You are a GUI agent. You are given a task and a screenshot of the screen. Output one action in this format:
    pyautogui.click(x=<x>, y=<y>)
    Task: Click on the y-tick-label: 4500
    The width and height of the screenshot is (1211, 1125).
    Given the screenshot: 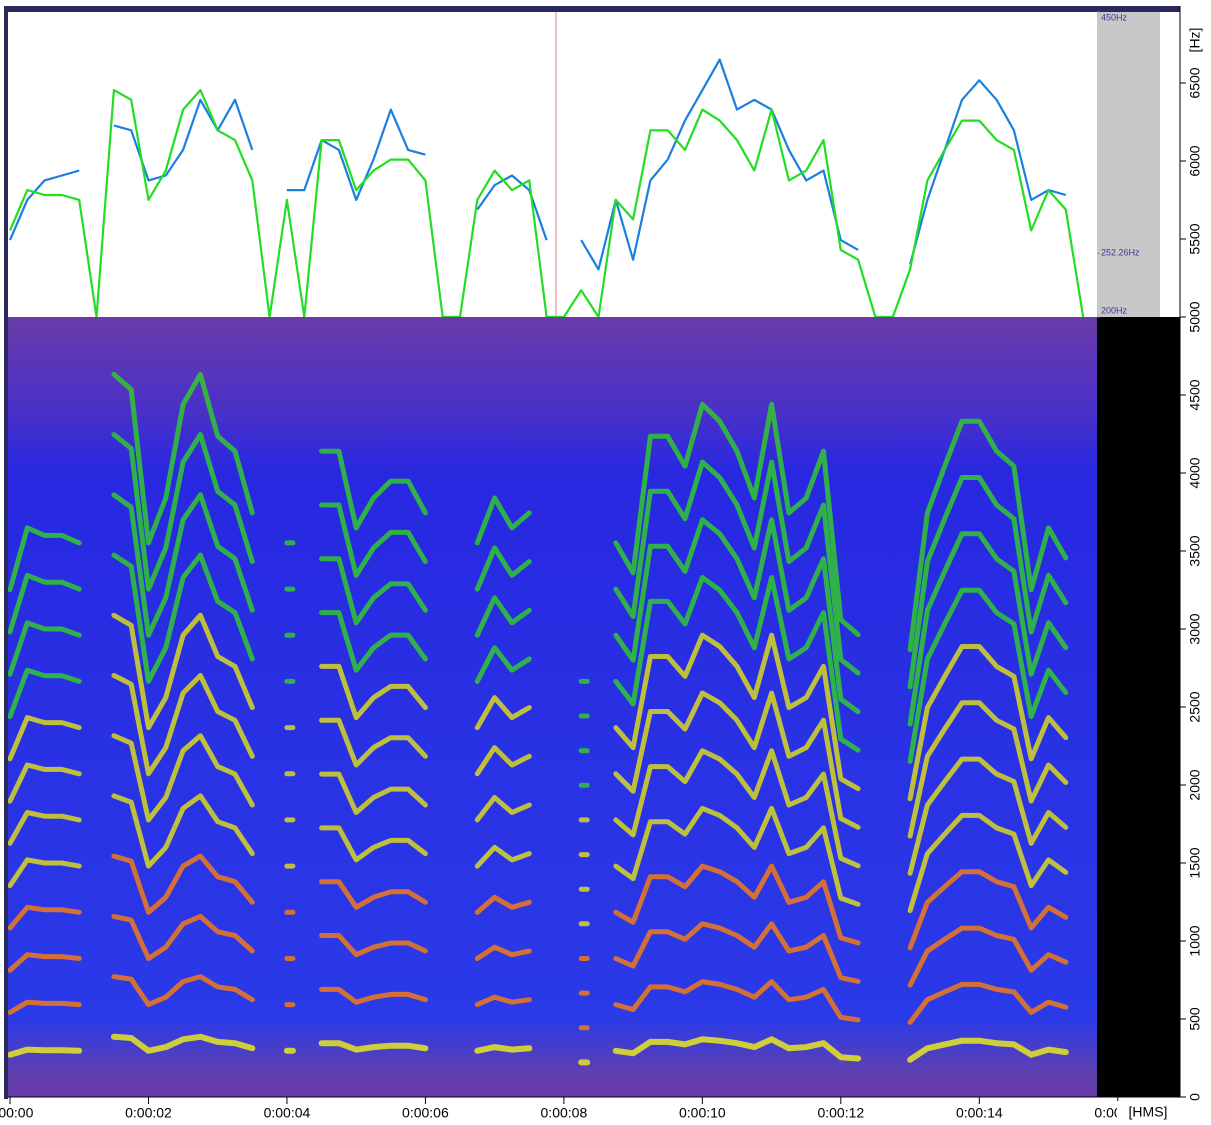 What is the action you would take?
    pyautogui.click(x=1195, y=394)
    